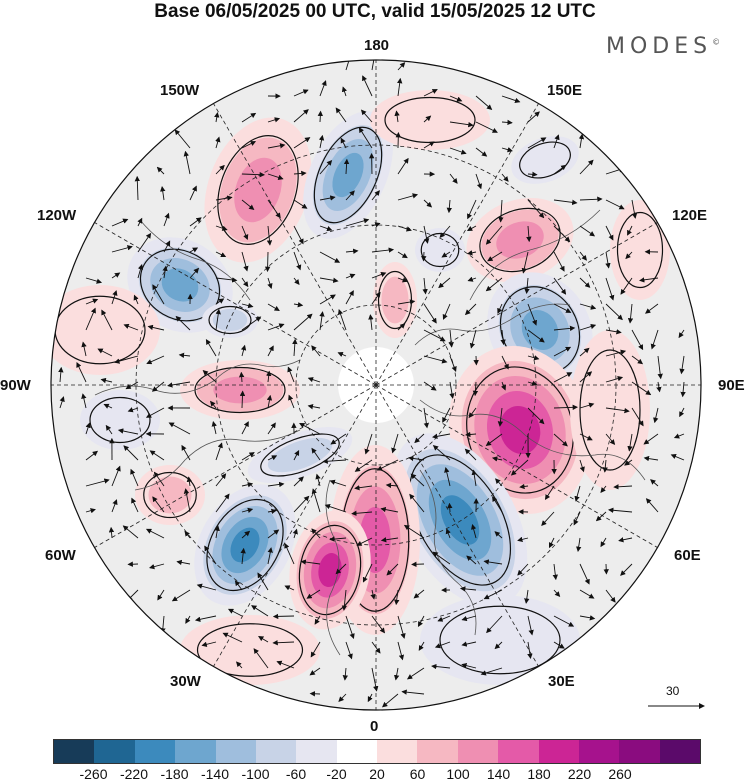  Describe the element at coordinates (180, 90) in the screenshot. I see `lon-label-150w: 150W` at that location.